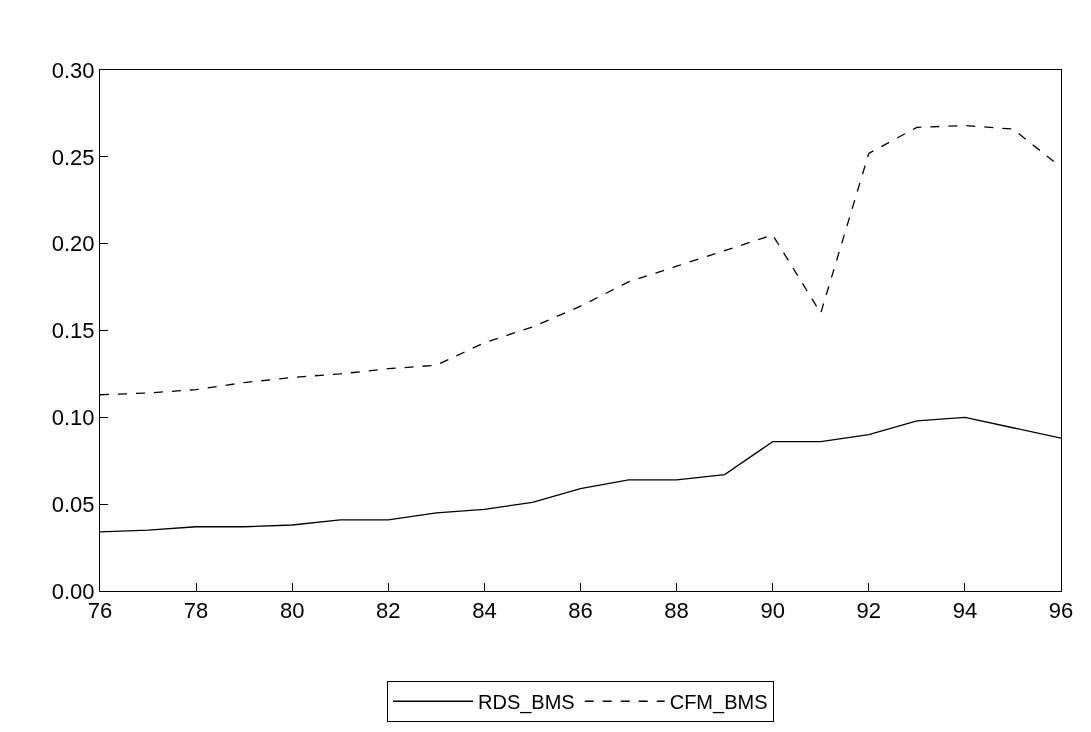  Describe the element at coordinates (196, 611) in the screenshot. I see `x-tick-label: 78` at that location.